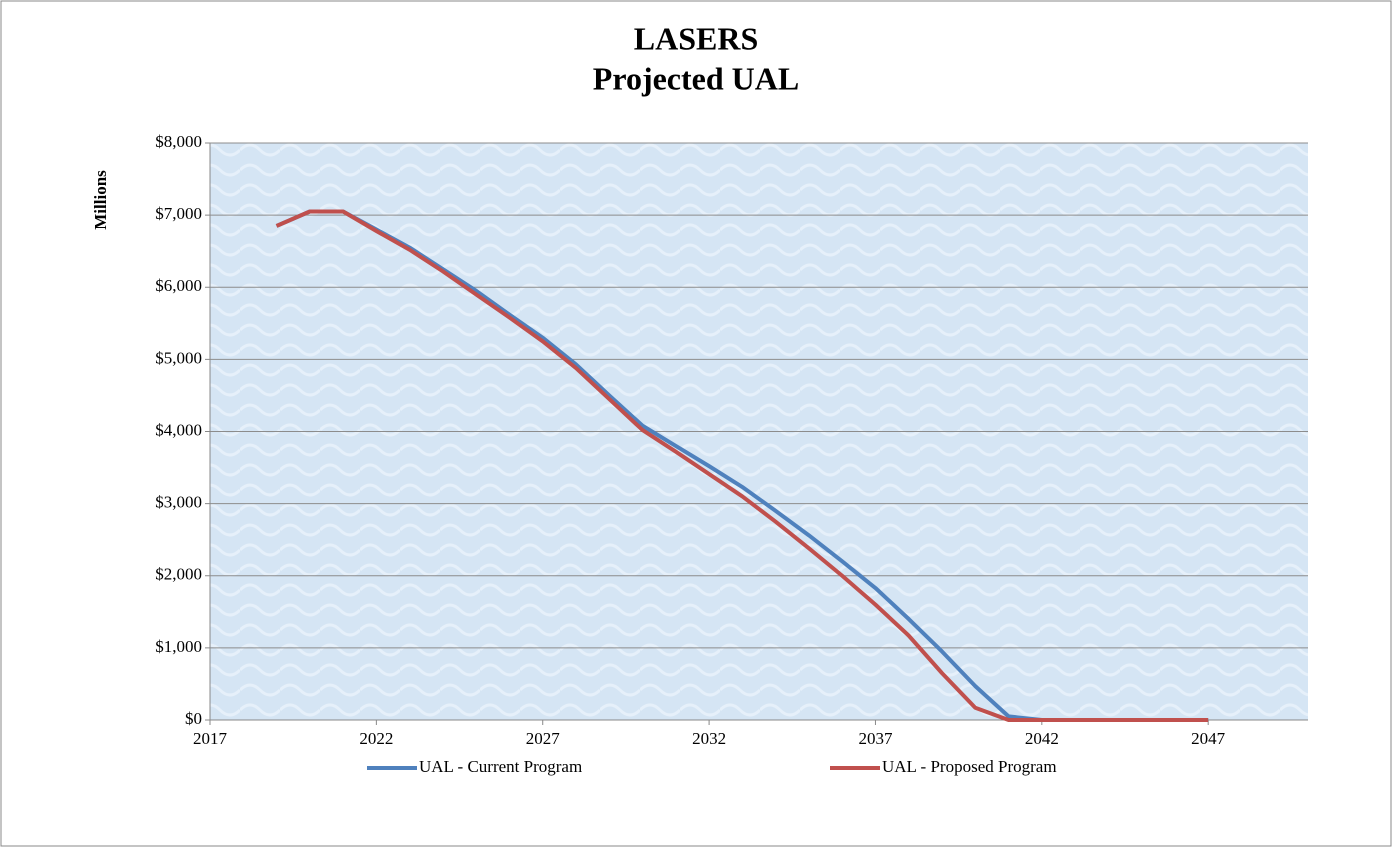  Describe the element at coordinates (1208, 738) in the screenshot. I see `x-tick-label: 2047` at that location.